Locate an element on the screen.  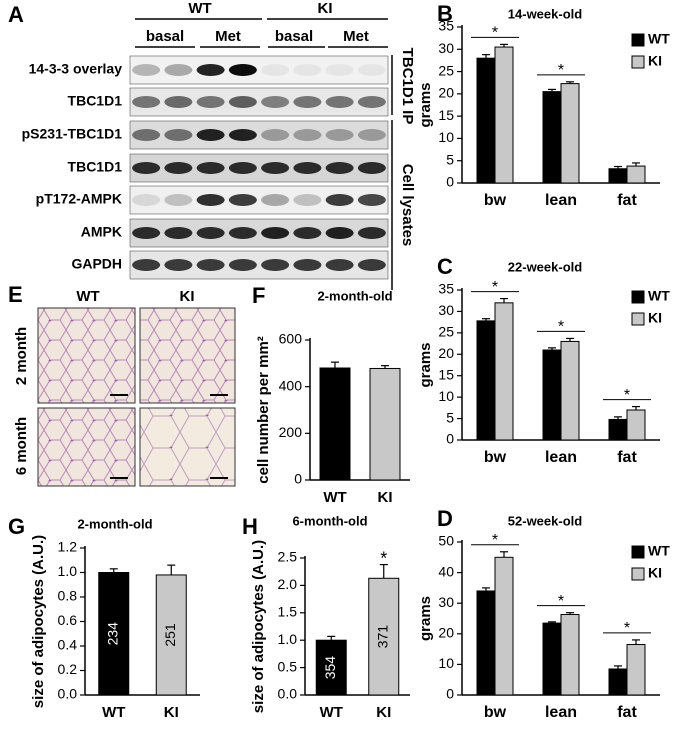
side-label: Cell lysates is located at coordinates (407, 205).